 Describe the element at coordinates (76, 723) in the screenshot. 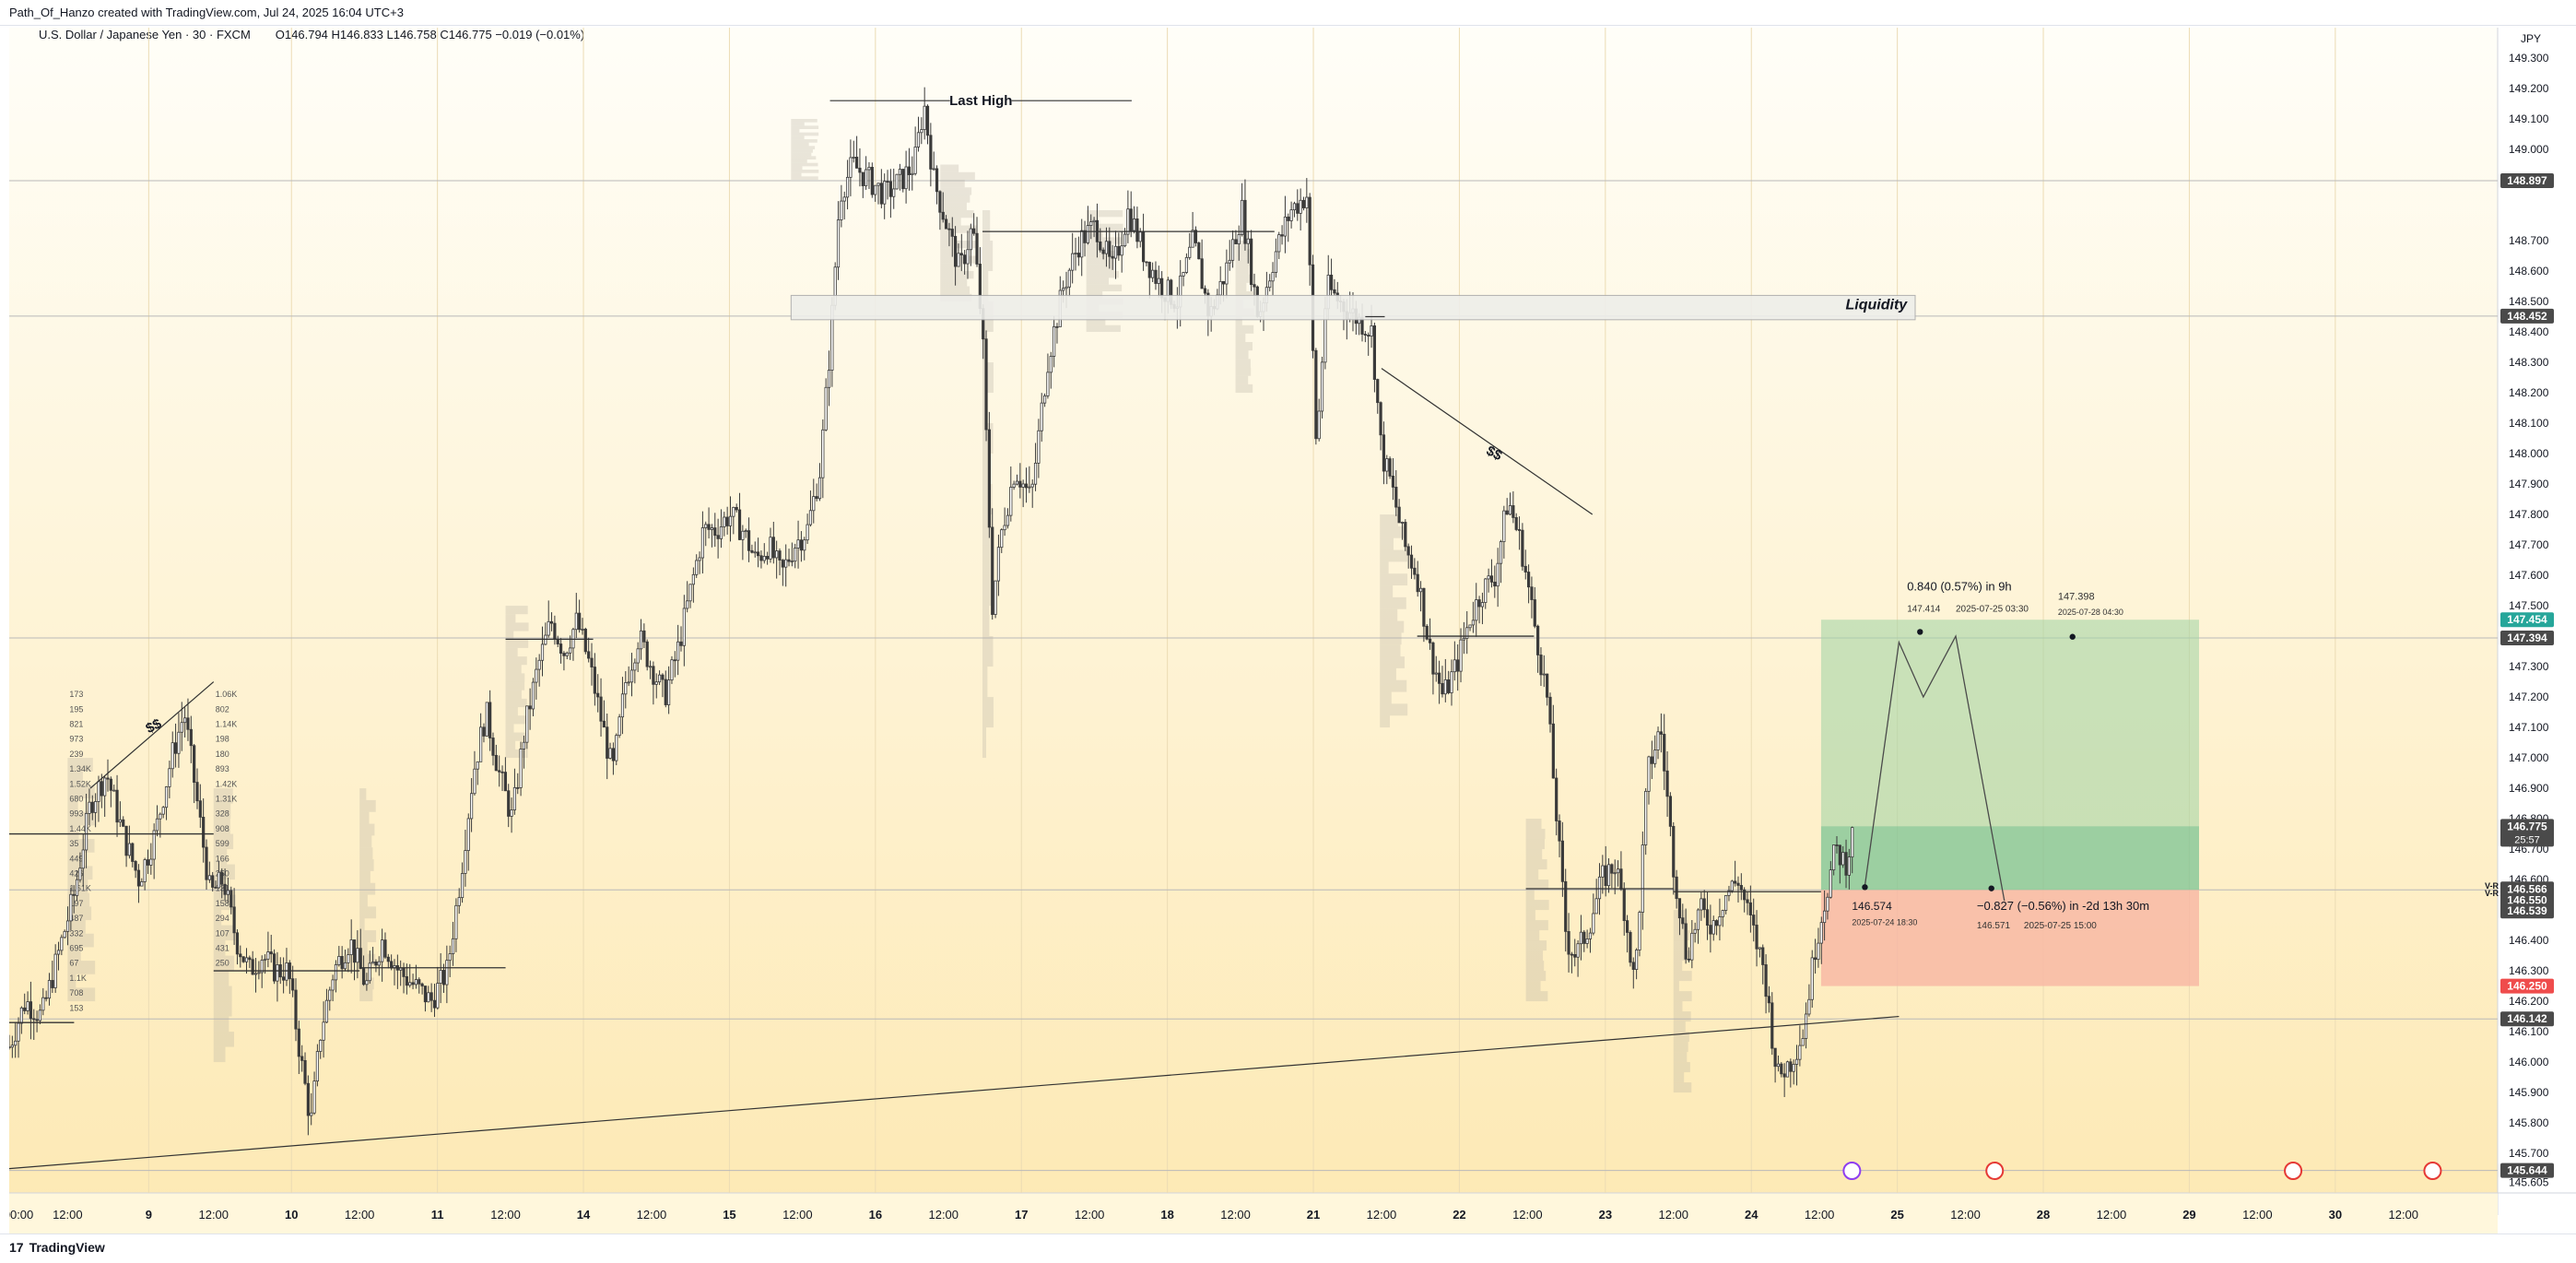

I see `volume-profile-label: 821` at that location.